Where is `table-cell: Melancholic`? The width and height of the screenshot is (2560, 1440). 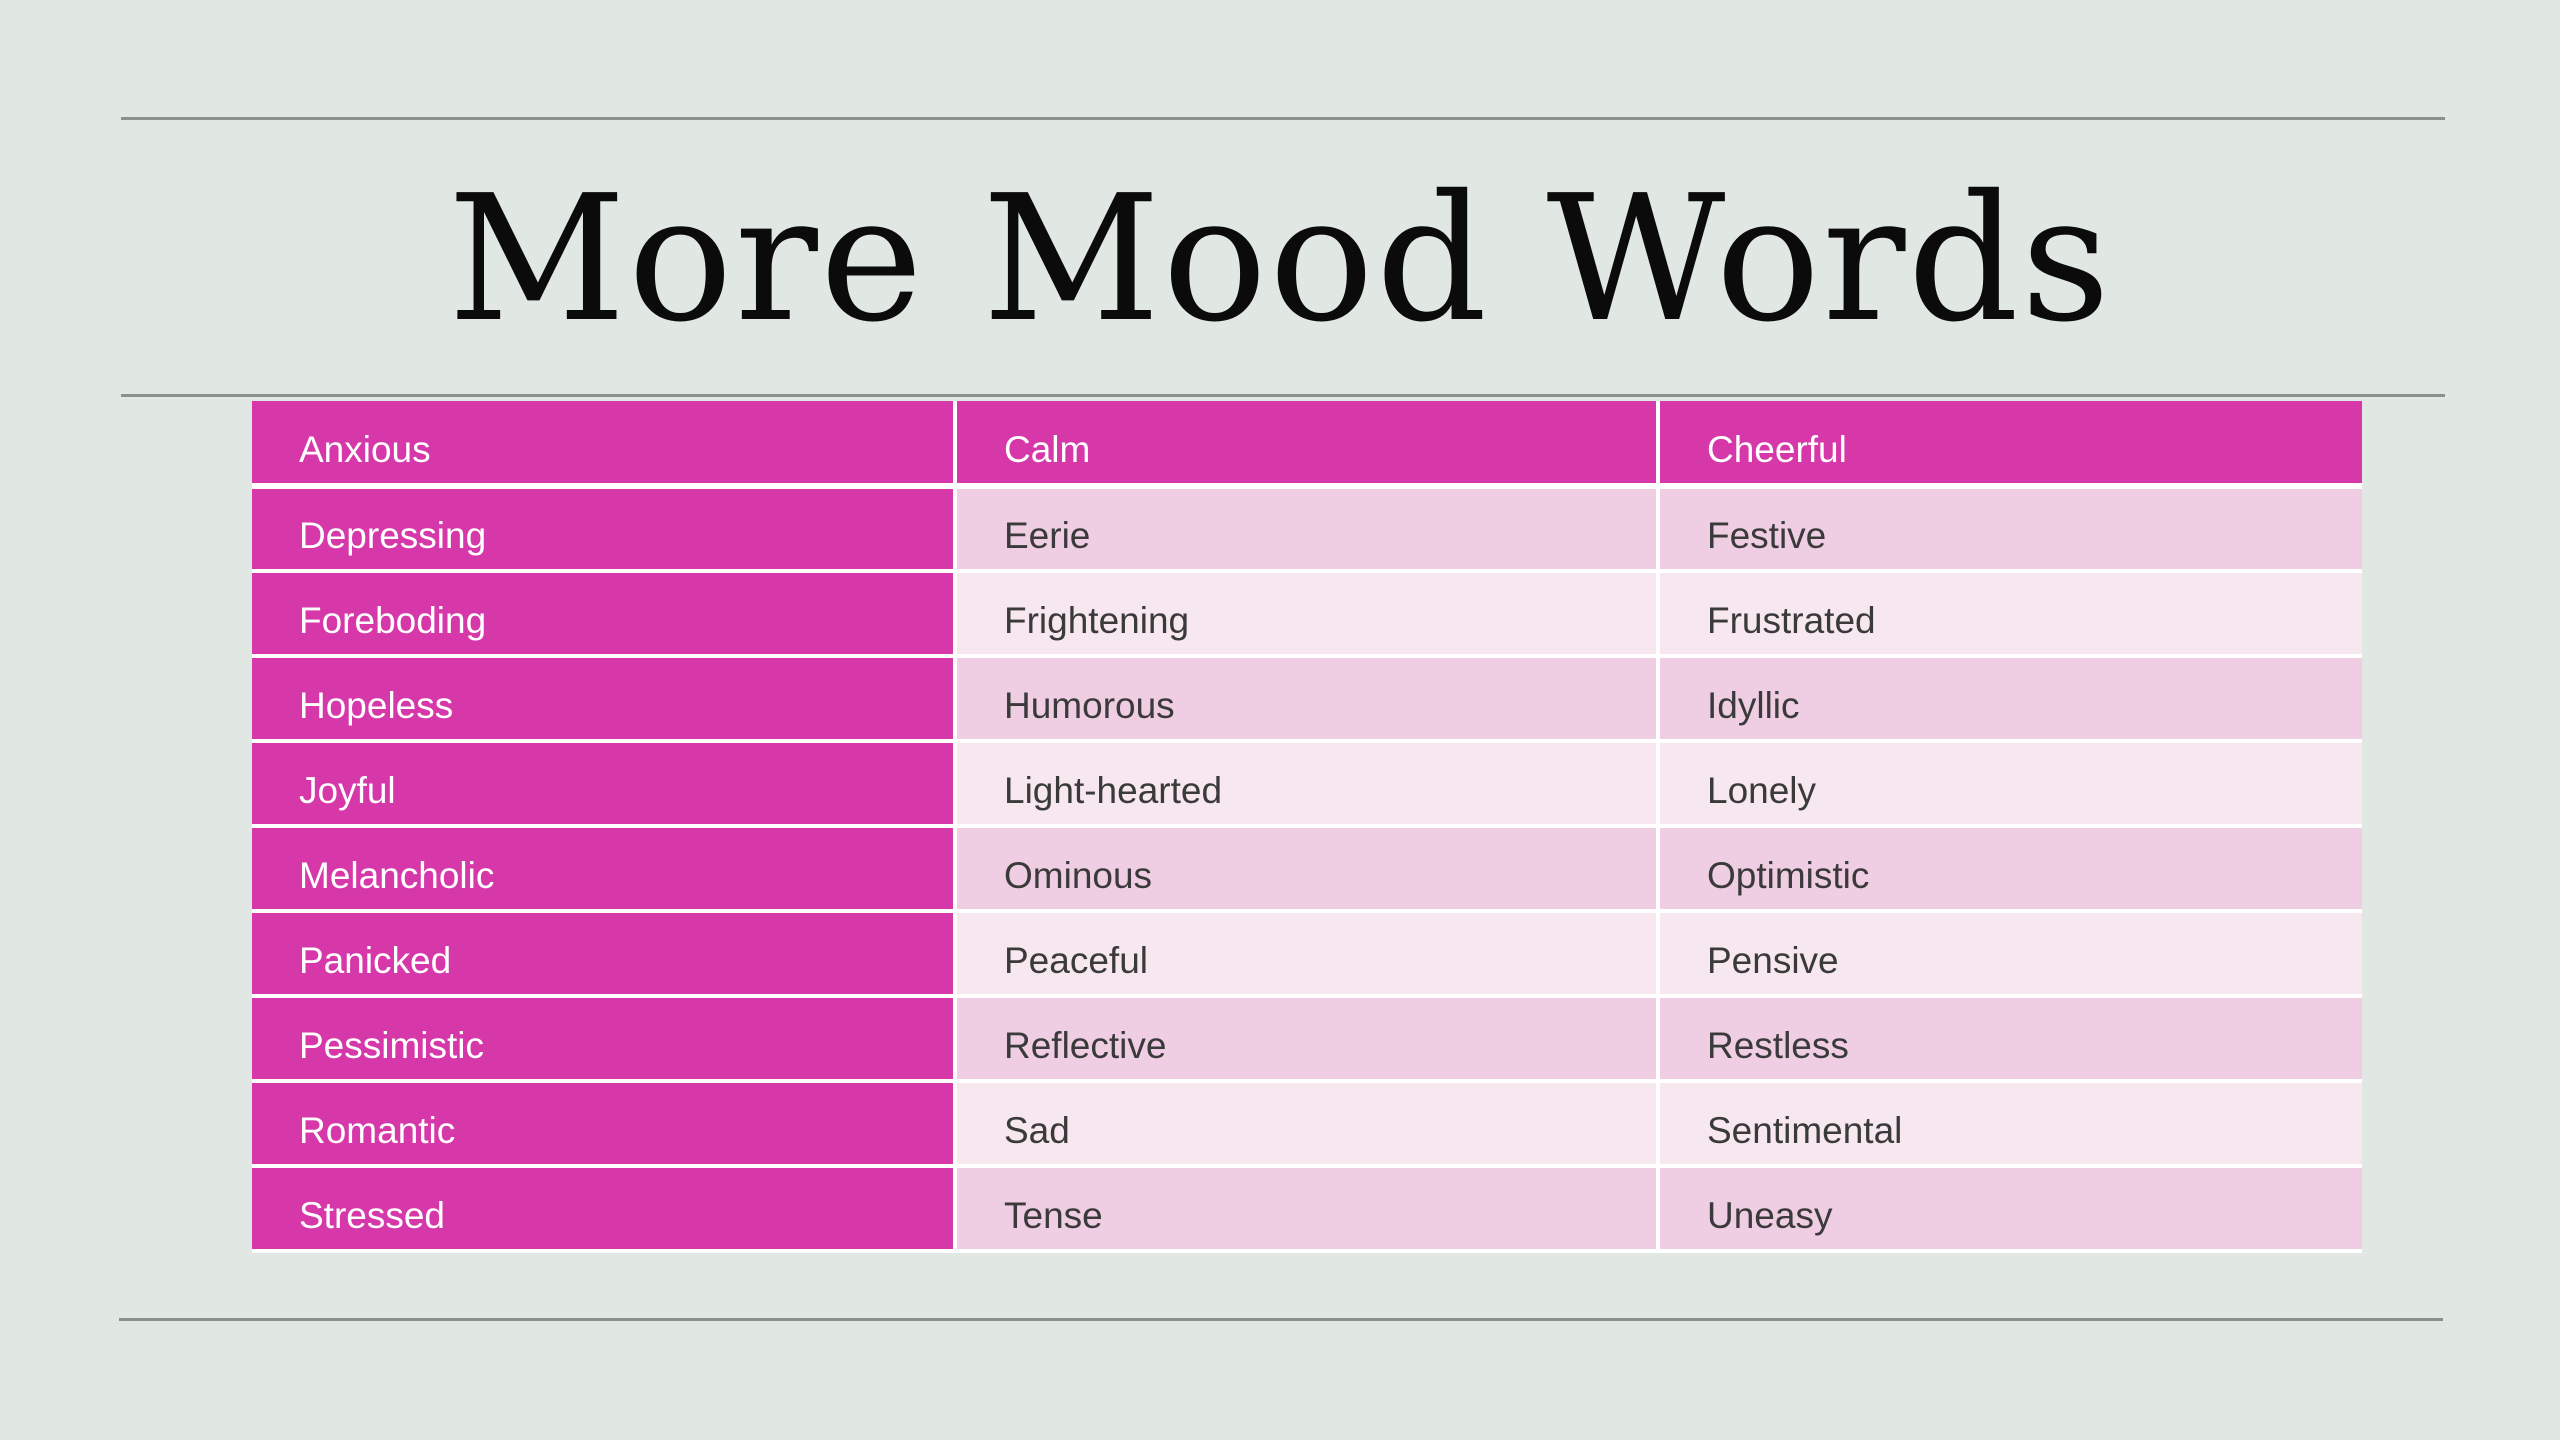
table-cell: Melancholic is located at coordinates (604, 869).